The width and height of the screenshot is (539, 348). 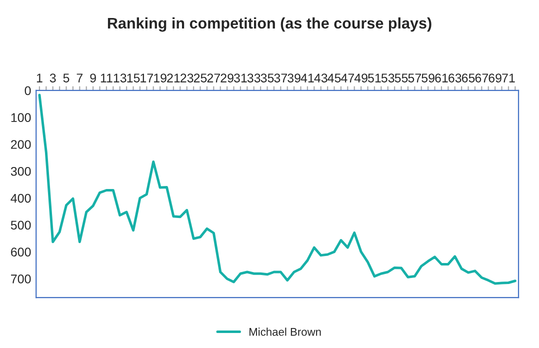 I want to click on y-tick-label: 600, so click(x=21, y=252).